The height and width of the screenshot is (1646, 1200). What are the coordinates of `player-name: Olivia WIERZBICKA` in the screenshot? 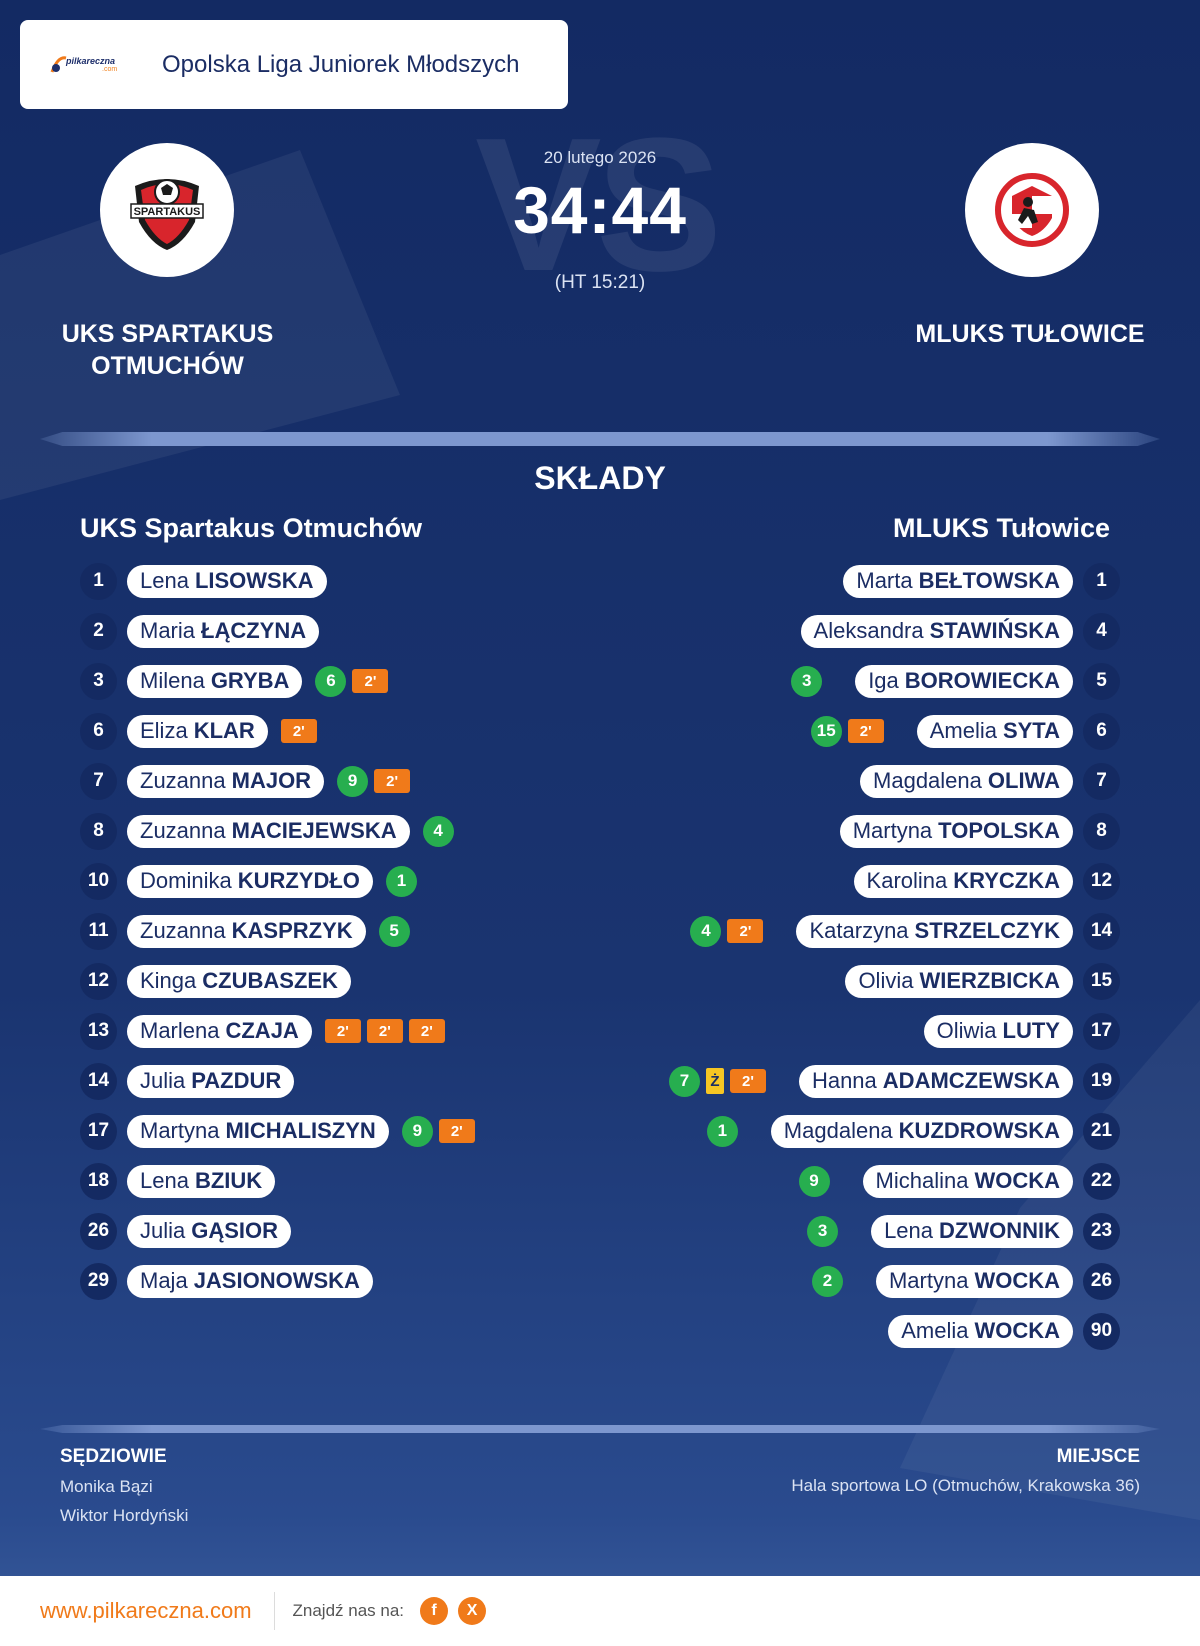 It's located at (959, 981).